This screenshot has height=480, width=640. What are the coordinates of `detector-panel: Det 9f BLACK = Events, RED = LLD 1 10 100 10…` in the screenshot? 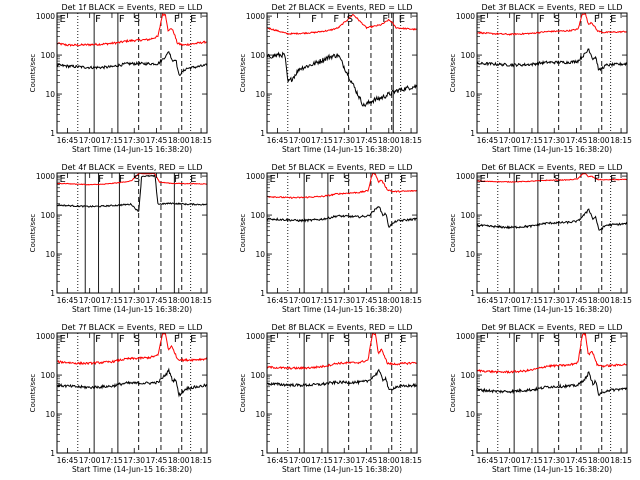 It's located at (540, 398).